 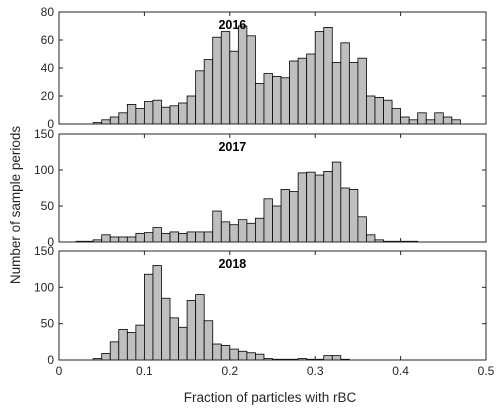 What do you see at coordinates (44, 251) in the screenshot?
I see `y-tick-label-2018-3: 150` at bounding box center [44, 251].